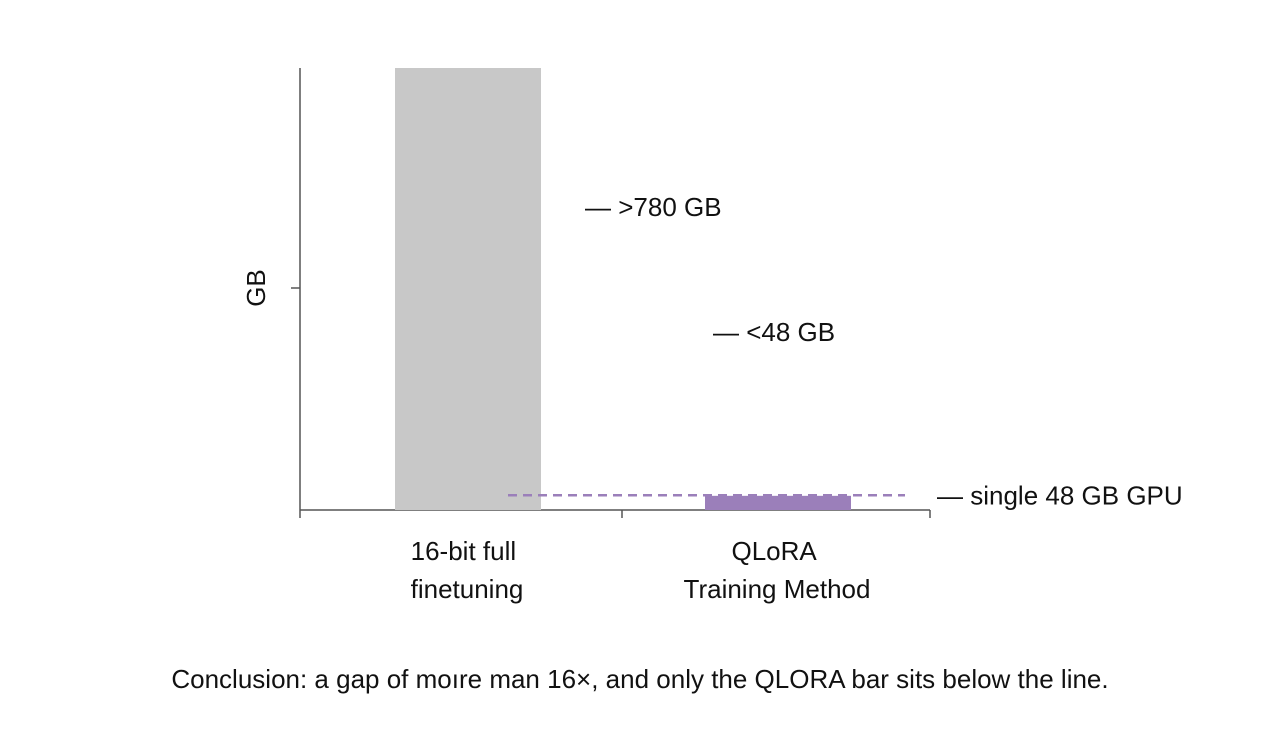  Describe the element at coordinates (774, 551) in the screenshot. I see `category-label-line: QLoRA` at that location.